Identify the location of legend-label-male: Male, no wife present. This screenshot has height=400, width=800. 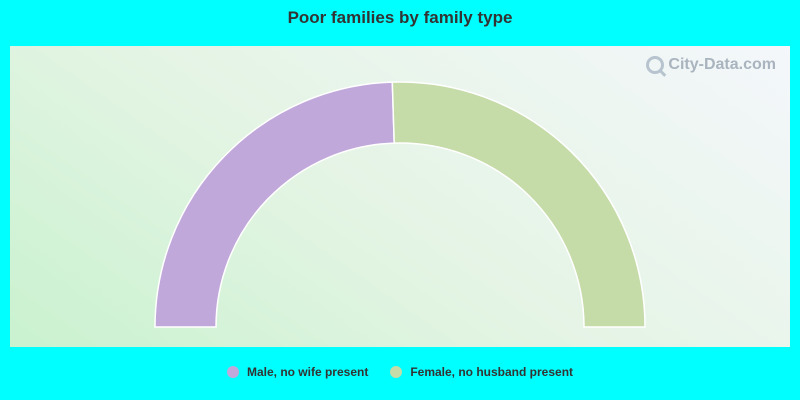
(307, 372).